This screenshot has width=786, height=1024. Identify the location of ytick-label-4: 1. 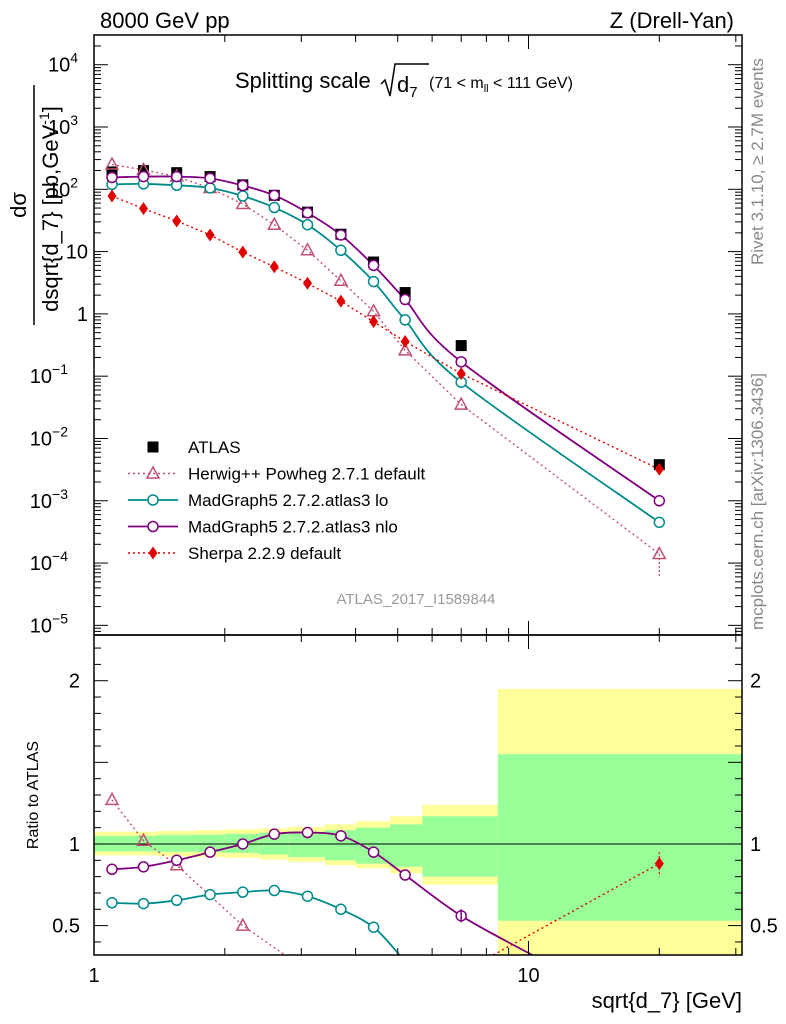
(82, 315).